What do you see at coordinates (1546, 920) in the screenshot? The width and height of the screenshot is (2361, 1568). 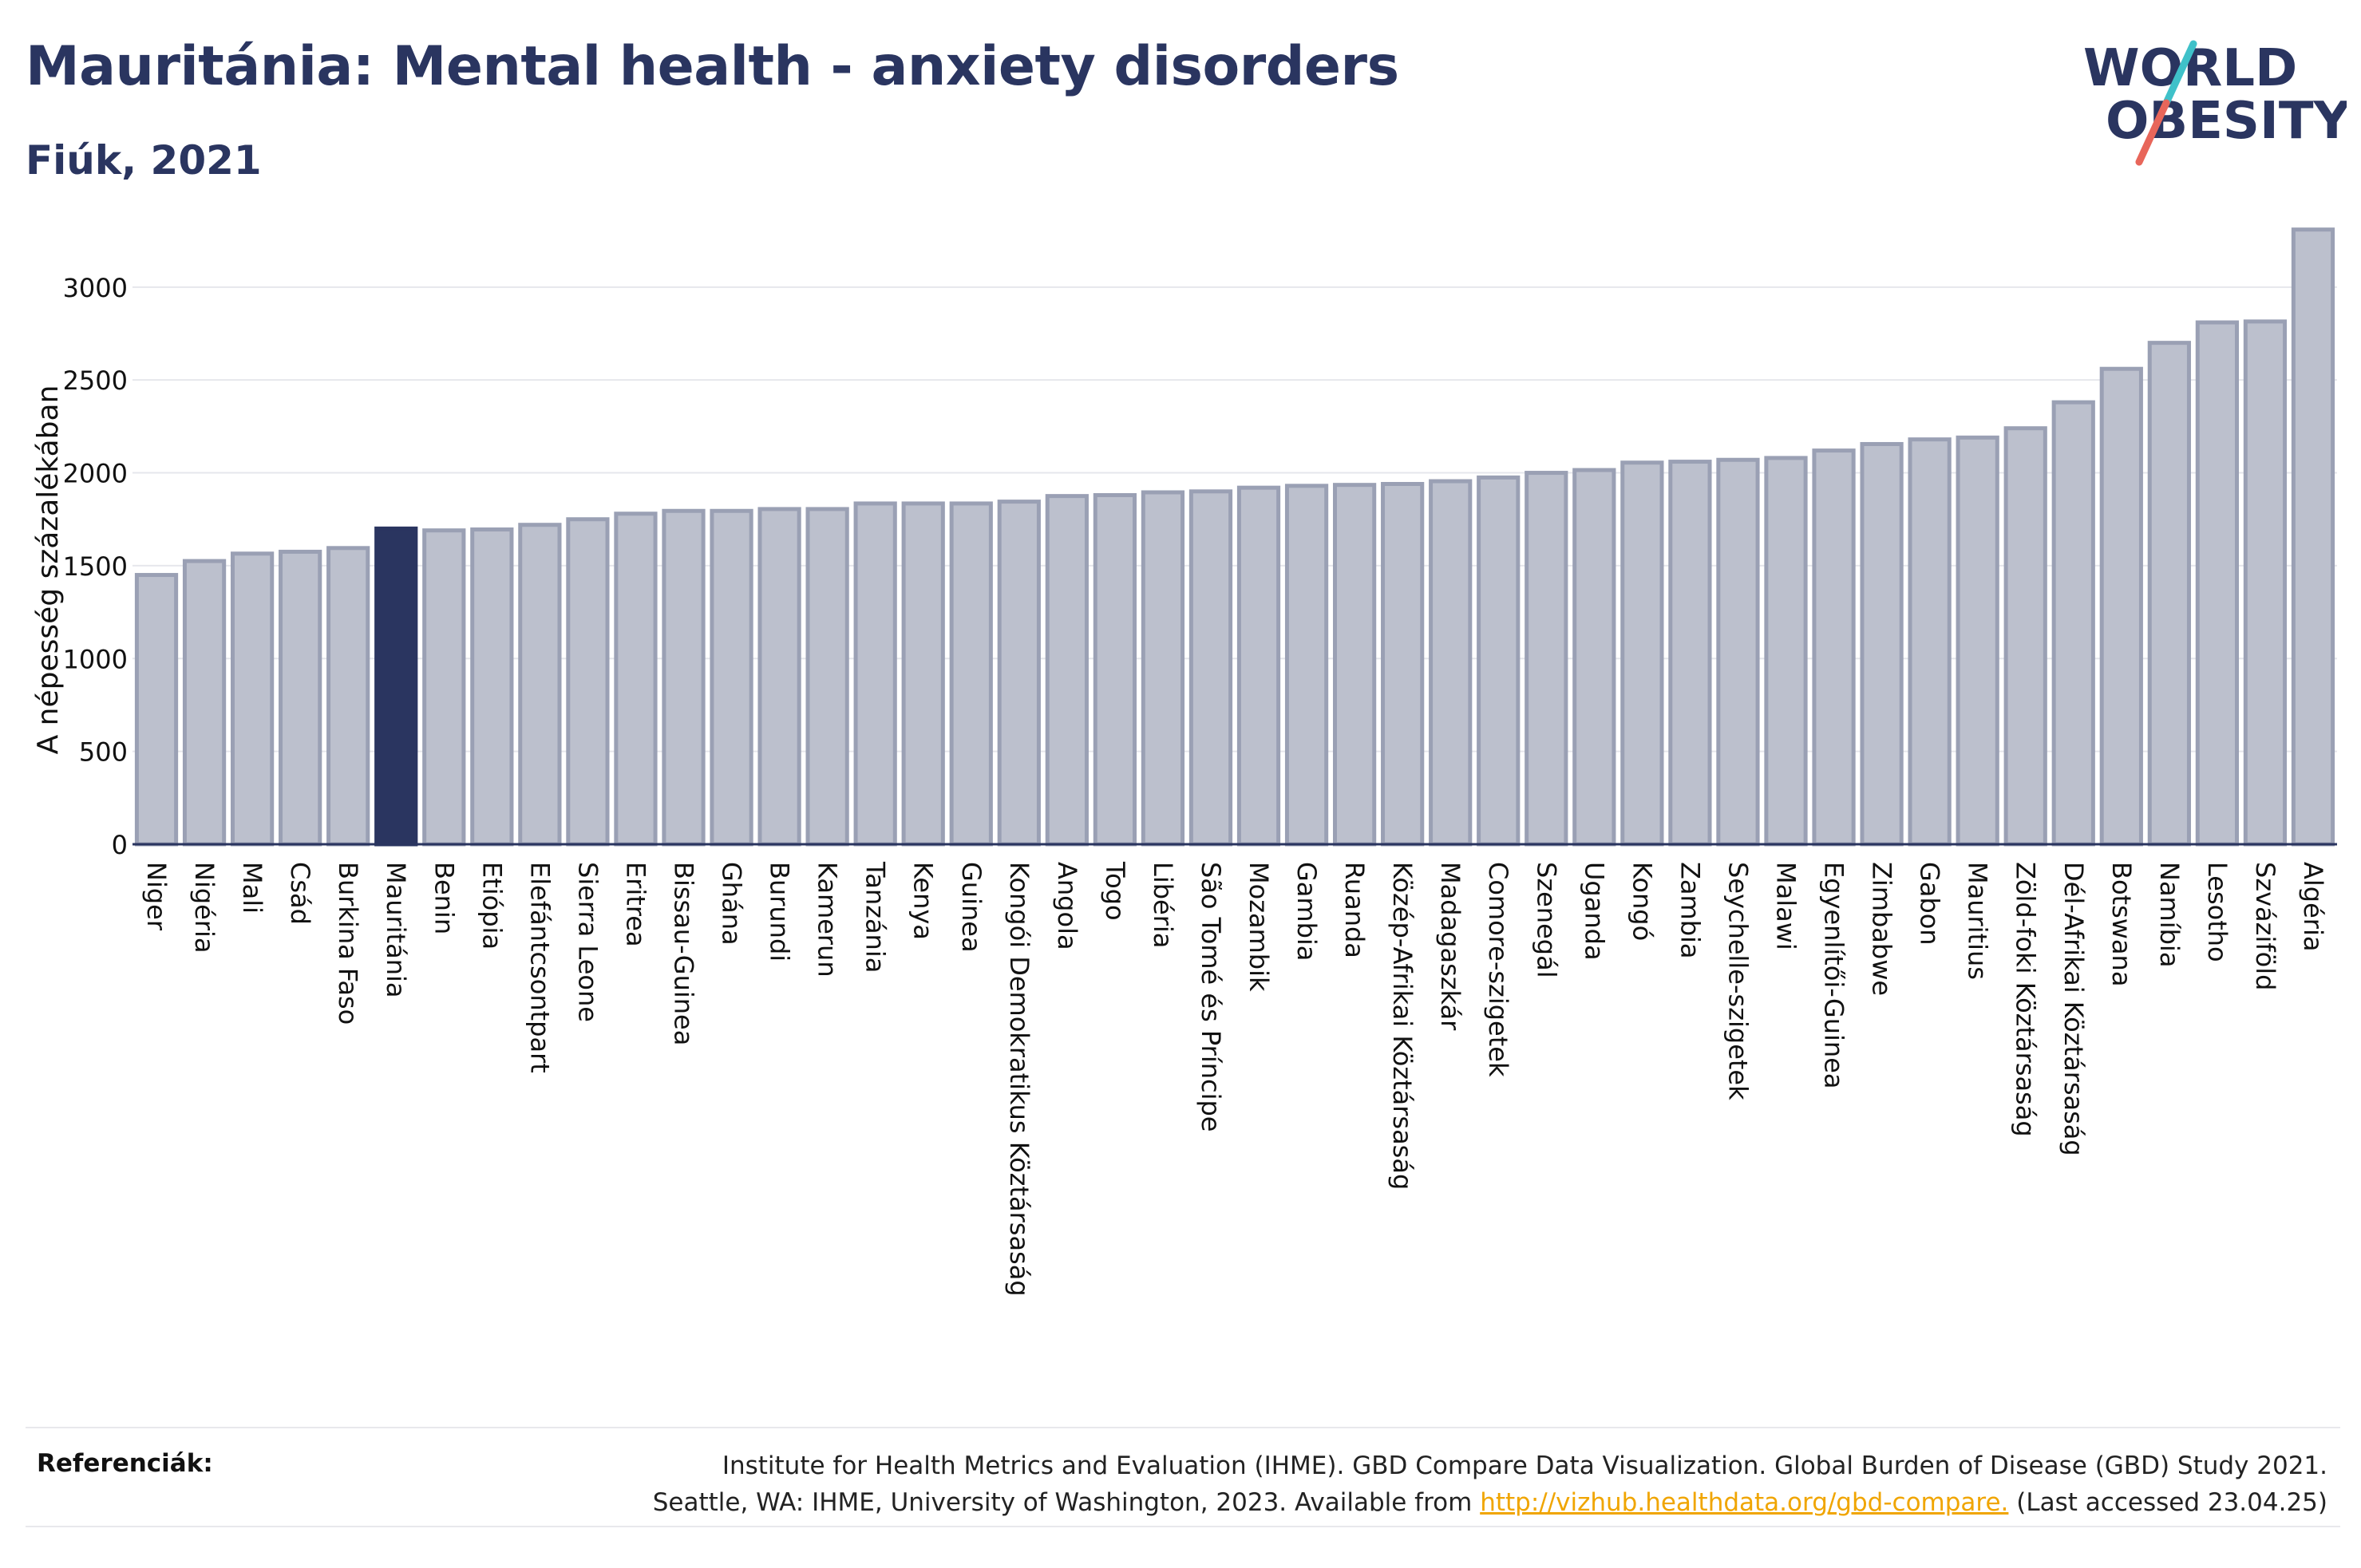 I see `x-tick-label: Szenegál` at bounding box center [1546, 920].